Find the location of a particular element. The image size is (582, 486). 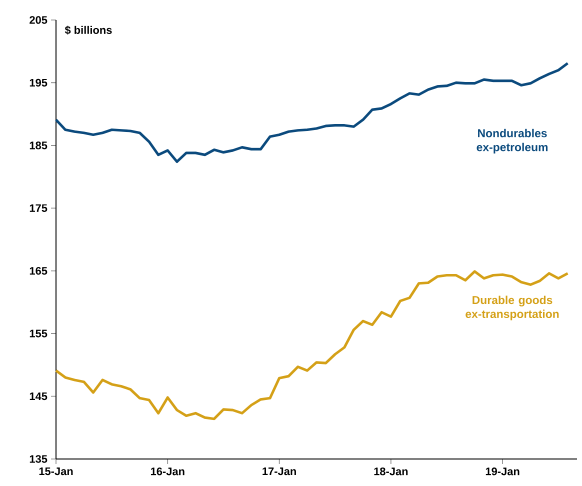

y-tick-label: 185 is located at coordinates (39, 146).